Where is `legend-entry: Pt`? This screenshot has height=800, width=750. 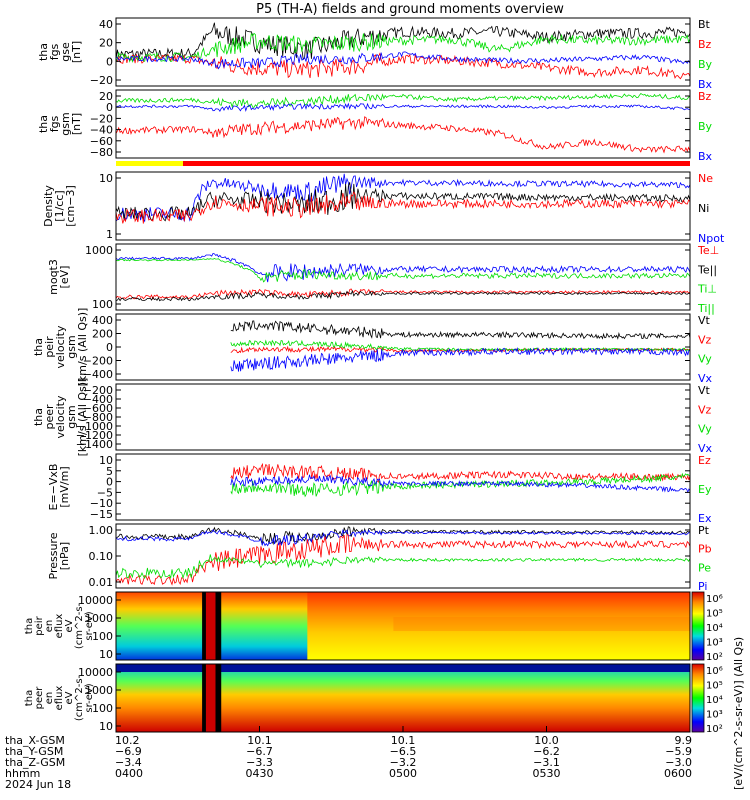
legend-entry: Pt is located at coordinates (704, 530).